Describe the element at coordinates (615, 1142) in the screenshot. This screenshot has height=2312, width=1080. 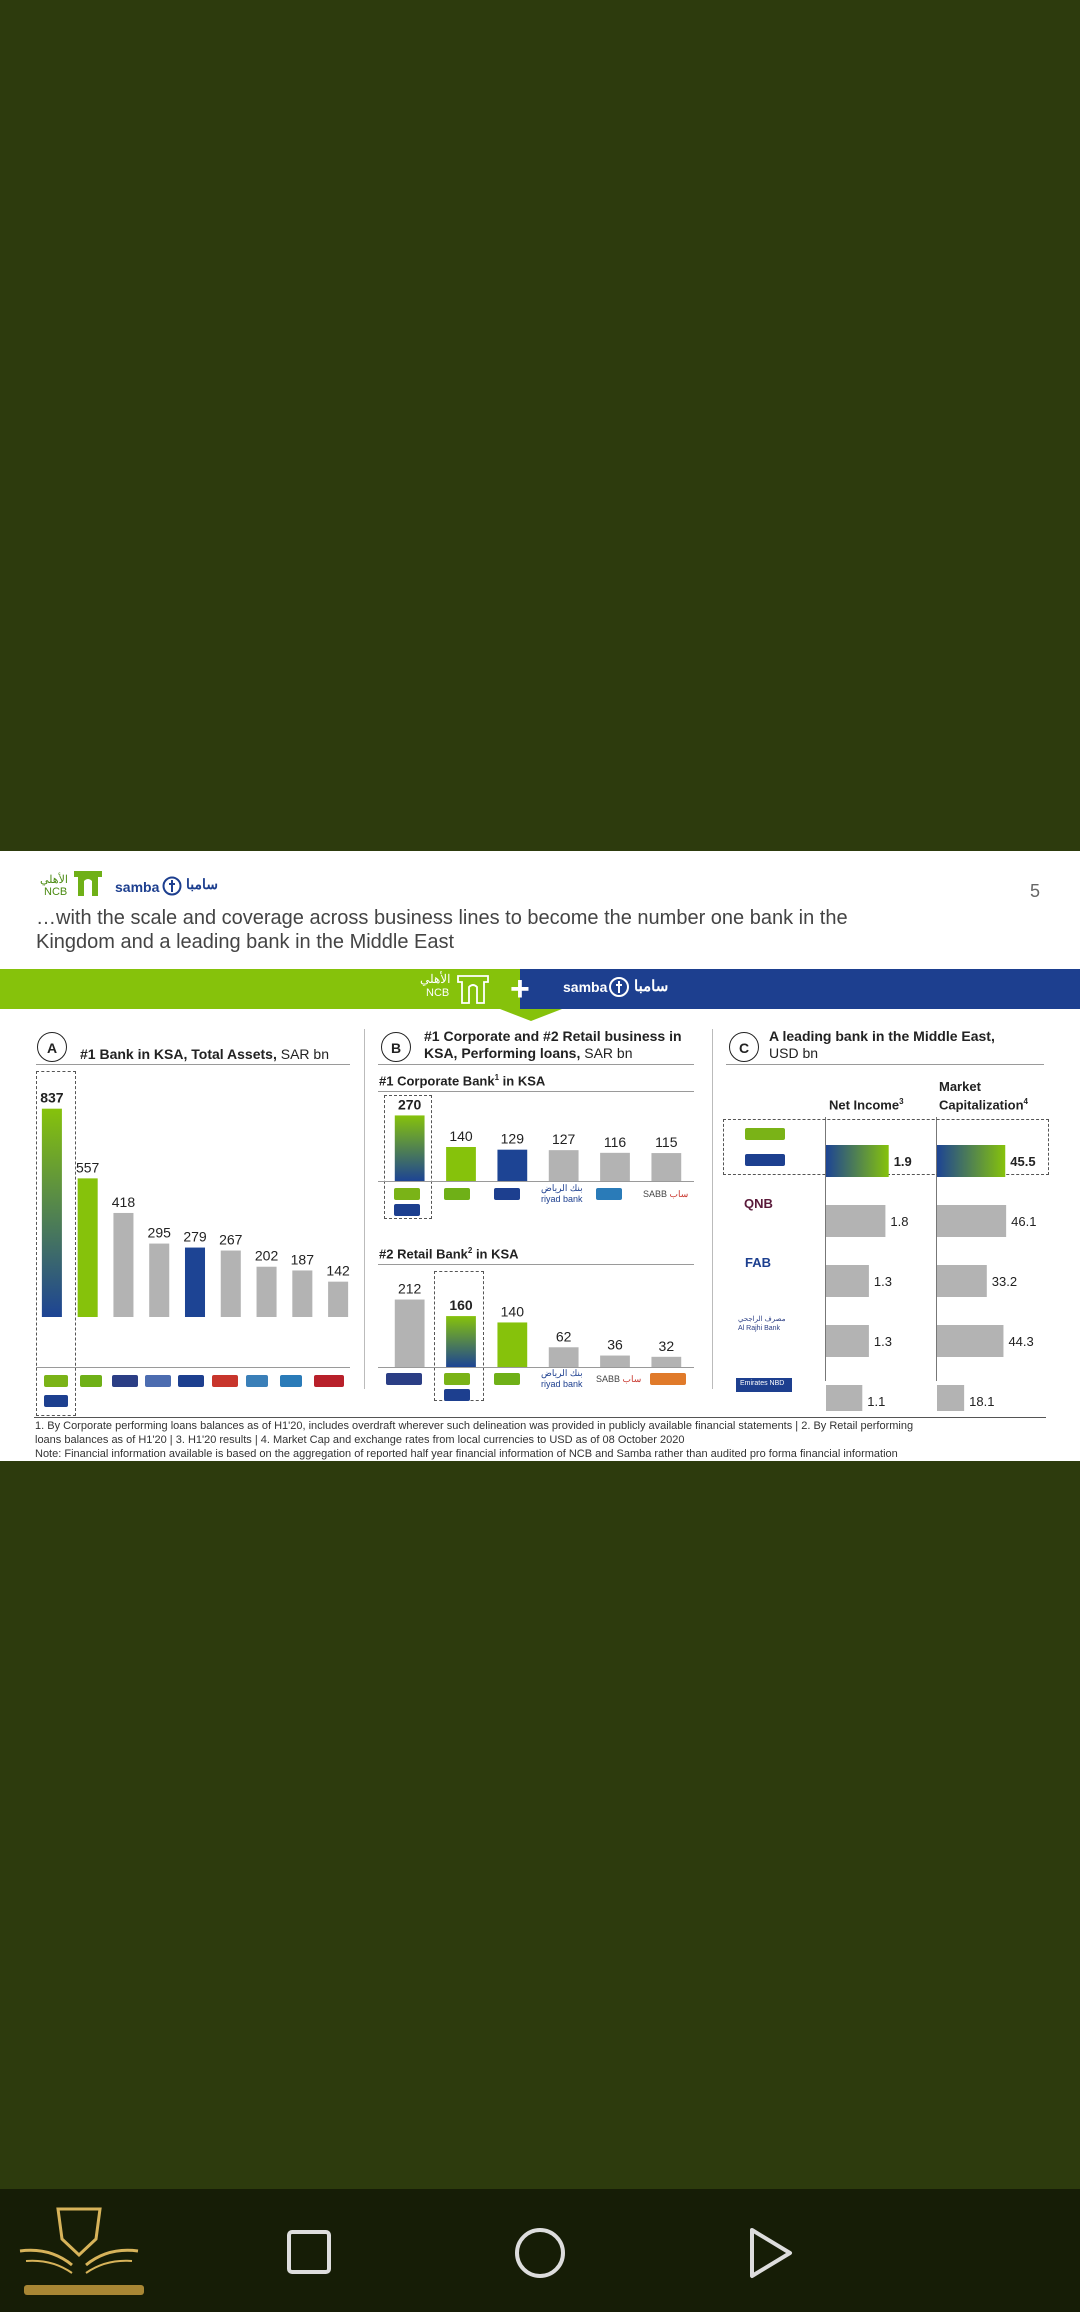
I see `corporate-loans-value-label: 116` at that location.